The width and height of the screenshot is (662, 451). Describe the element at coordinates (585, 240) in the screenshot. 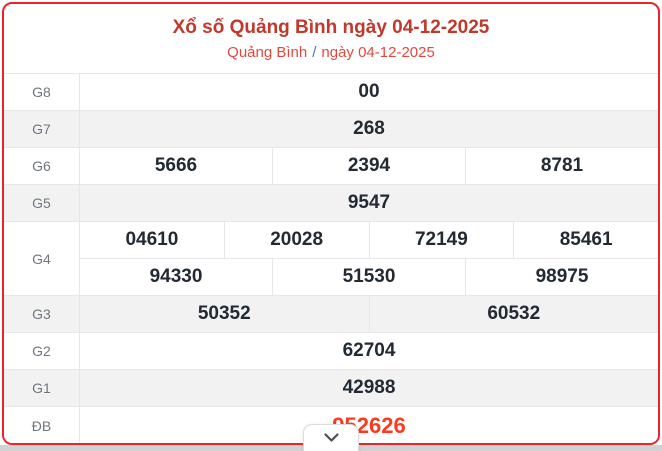

I see `prize-number: 85461` at that location.